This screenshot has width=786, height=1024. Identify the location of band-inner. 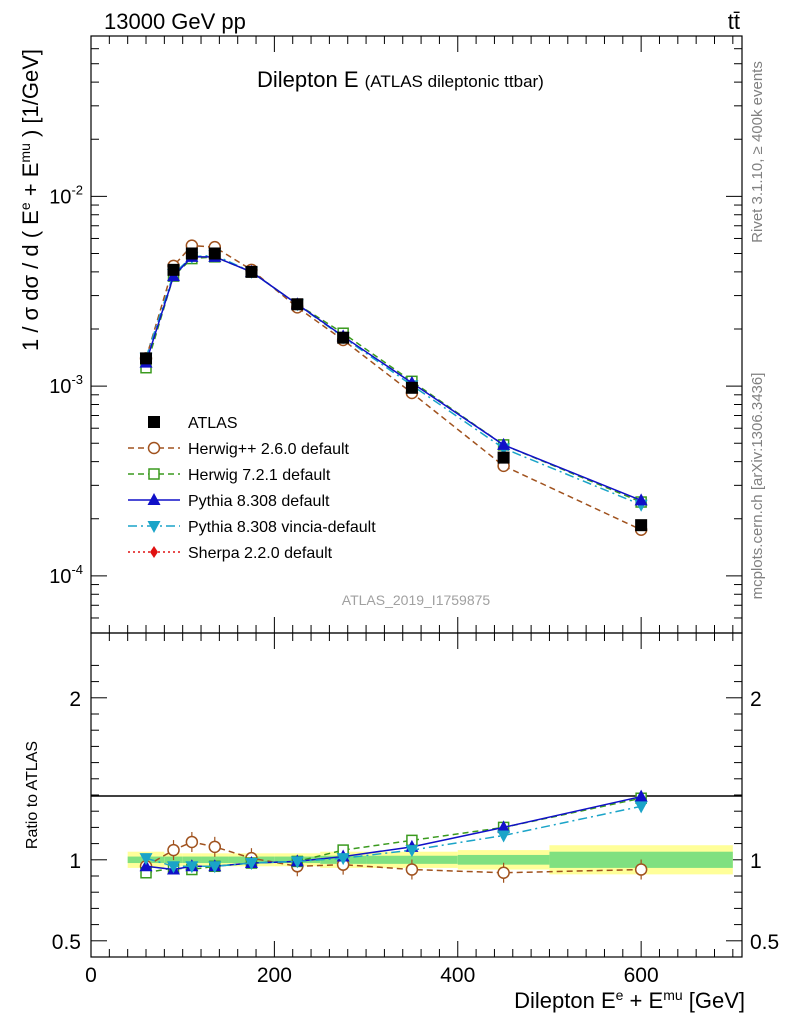
(503, 859).